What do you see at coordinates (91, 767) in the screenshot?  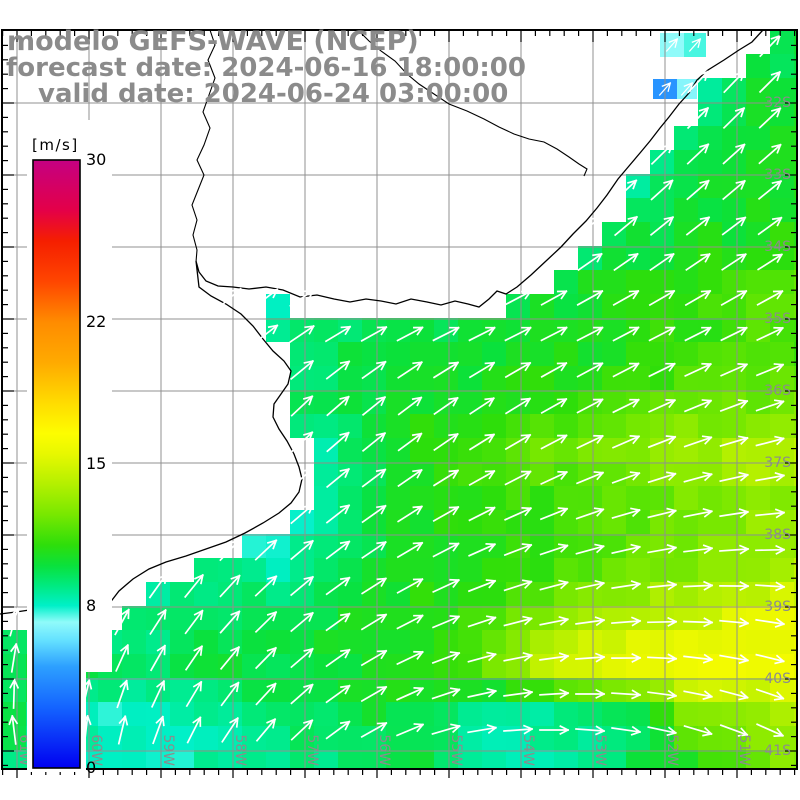 I see `colorbar-tick-0: 0` at bounding box center [91, 767].